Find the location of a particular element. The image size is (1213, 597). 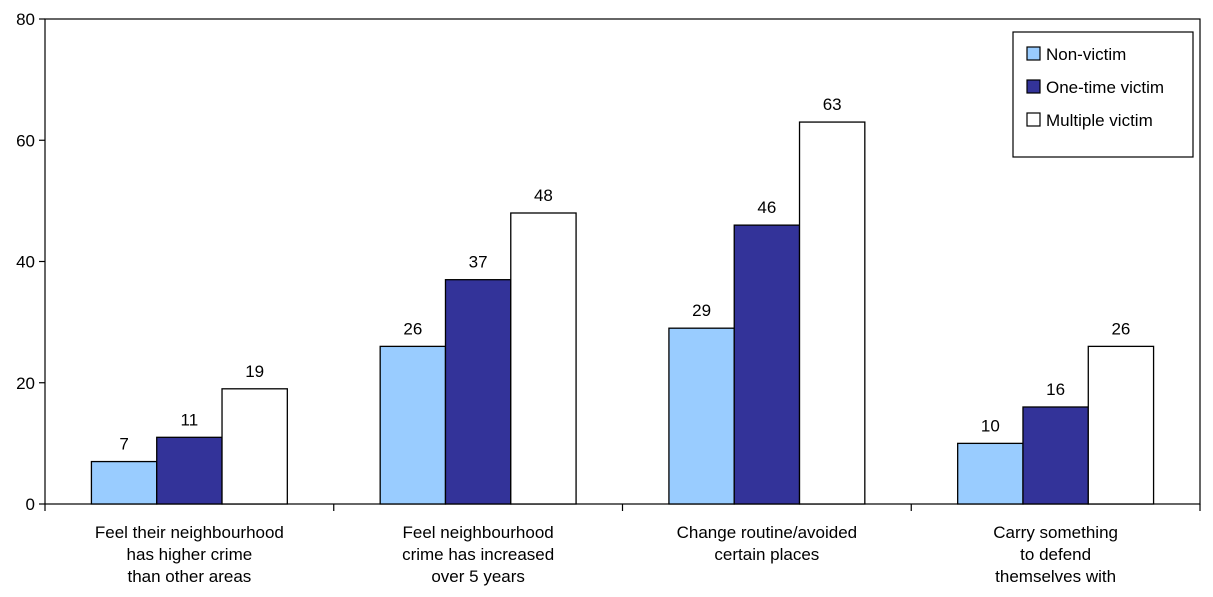

x-category-label-line: over 5 years is located at coordinates (478, 576).